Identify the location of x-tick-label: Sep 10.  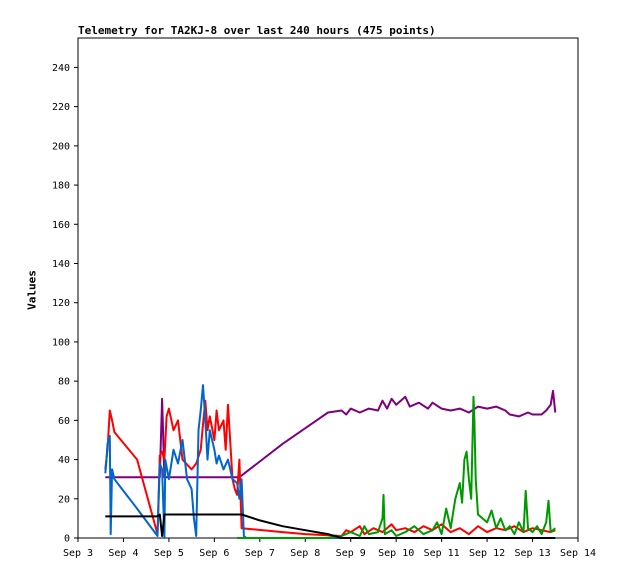
(396, 553).